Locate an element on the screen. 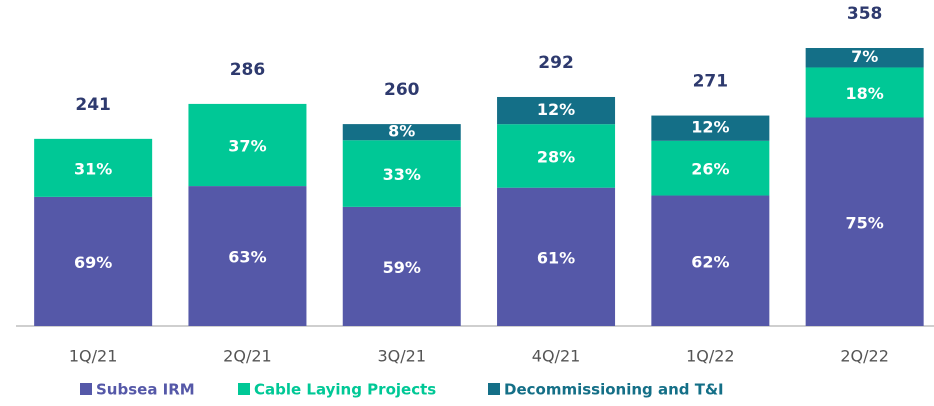  segment-label: 8% is located at coordinates (401, 131).